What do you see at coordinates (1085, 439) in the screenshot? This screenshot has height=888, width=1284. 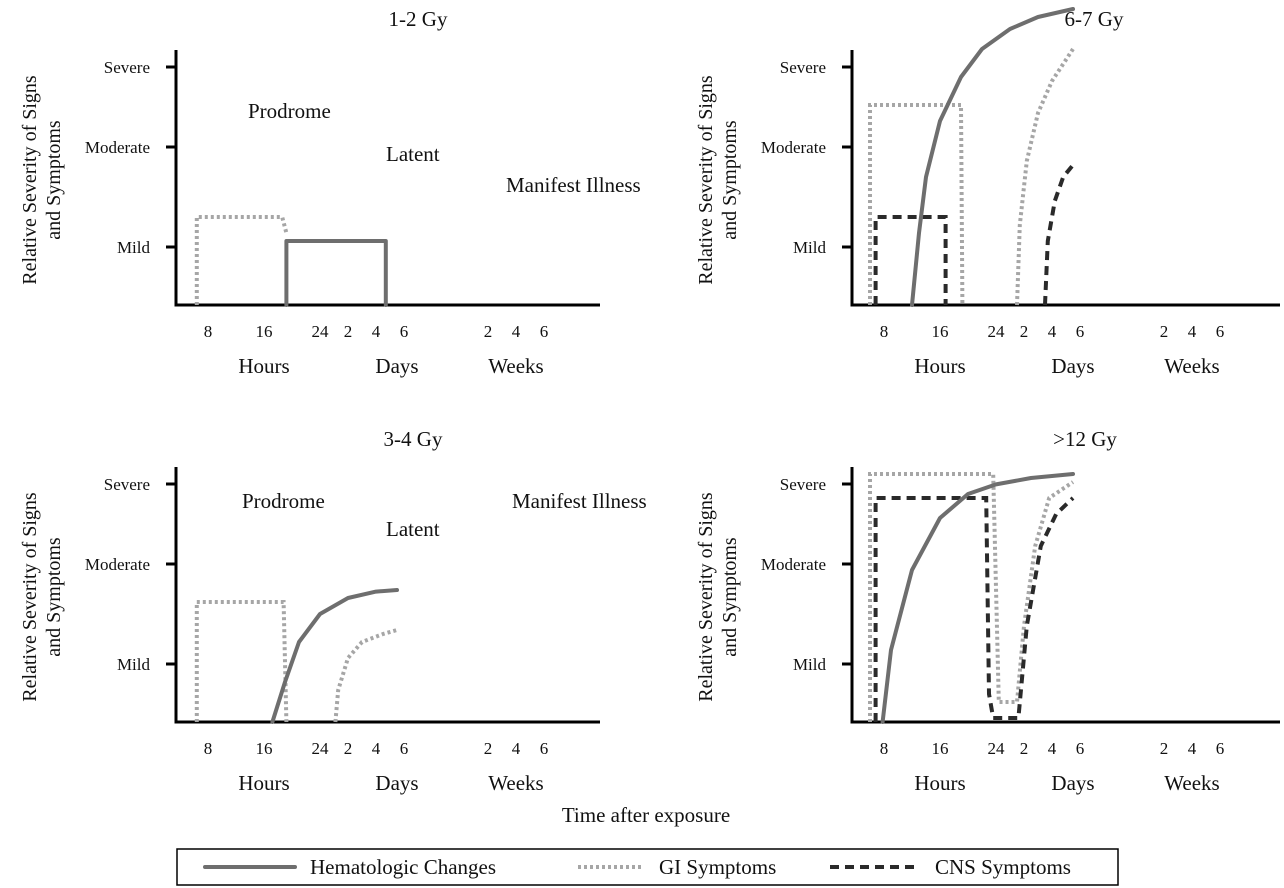 I see `panel-title: >12 Gy` at bounding box center [1085, 439].